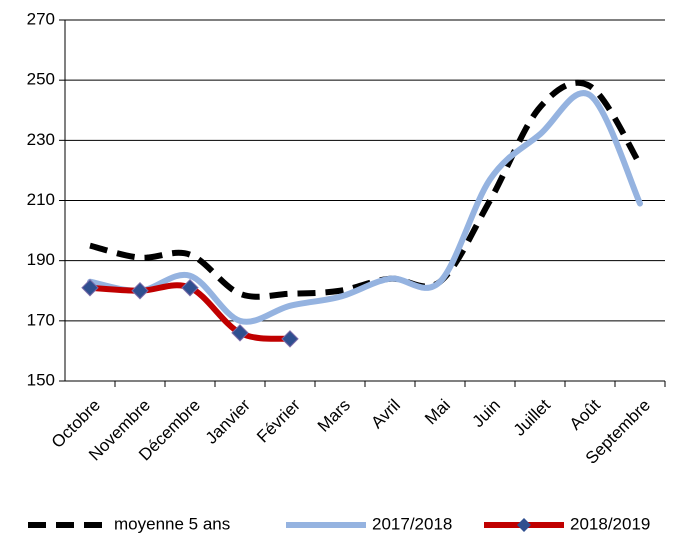 This screenshot has width=679, height=543. Describe the element at coordinates (385, 414) in the screenshot. I see `x-tick-label: Avril` at that location.